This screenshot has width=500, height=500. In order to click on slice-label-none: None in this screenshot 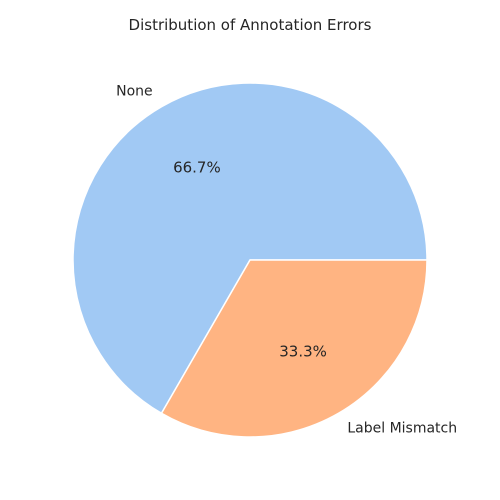, I will do `click(134, 91)`.